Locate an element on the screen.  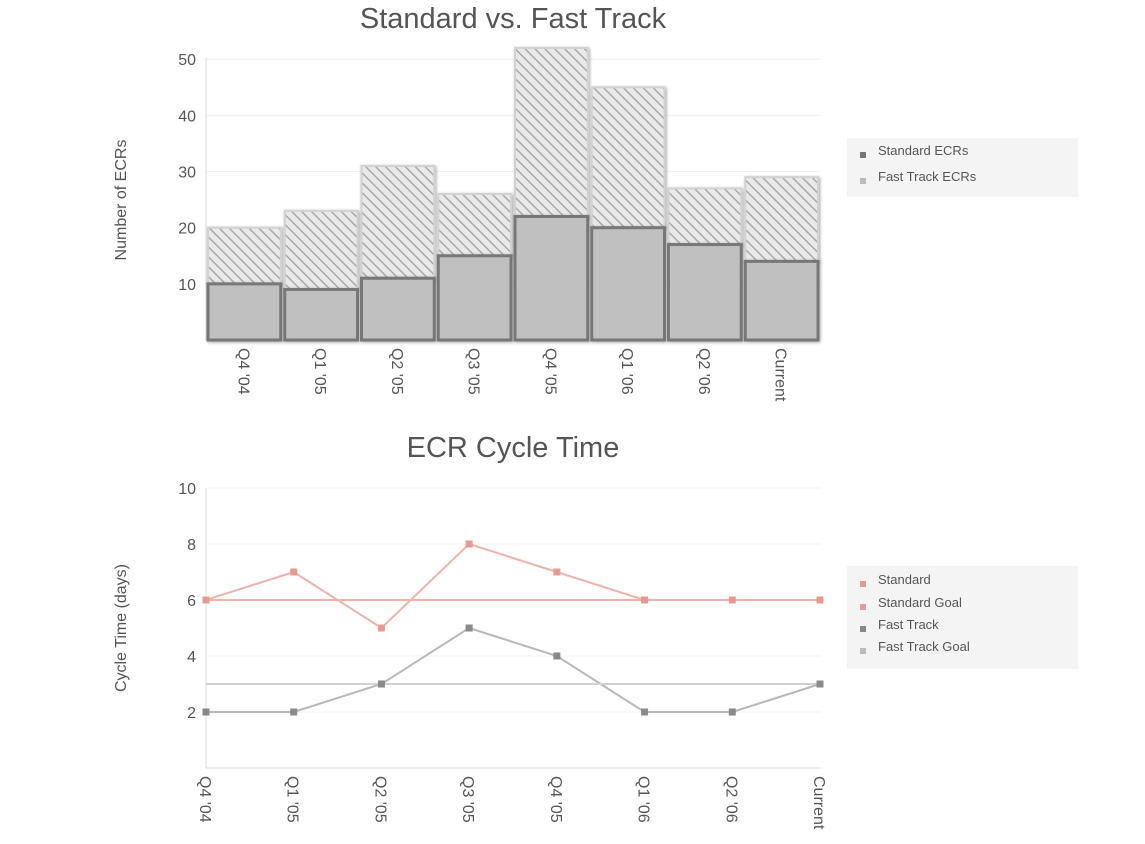
line-y-ticks: 2 4 6 8 10 is located at coordinates (187, 601).